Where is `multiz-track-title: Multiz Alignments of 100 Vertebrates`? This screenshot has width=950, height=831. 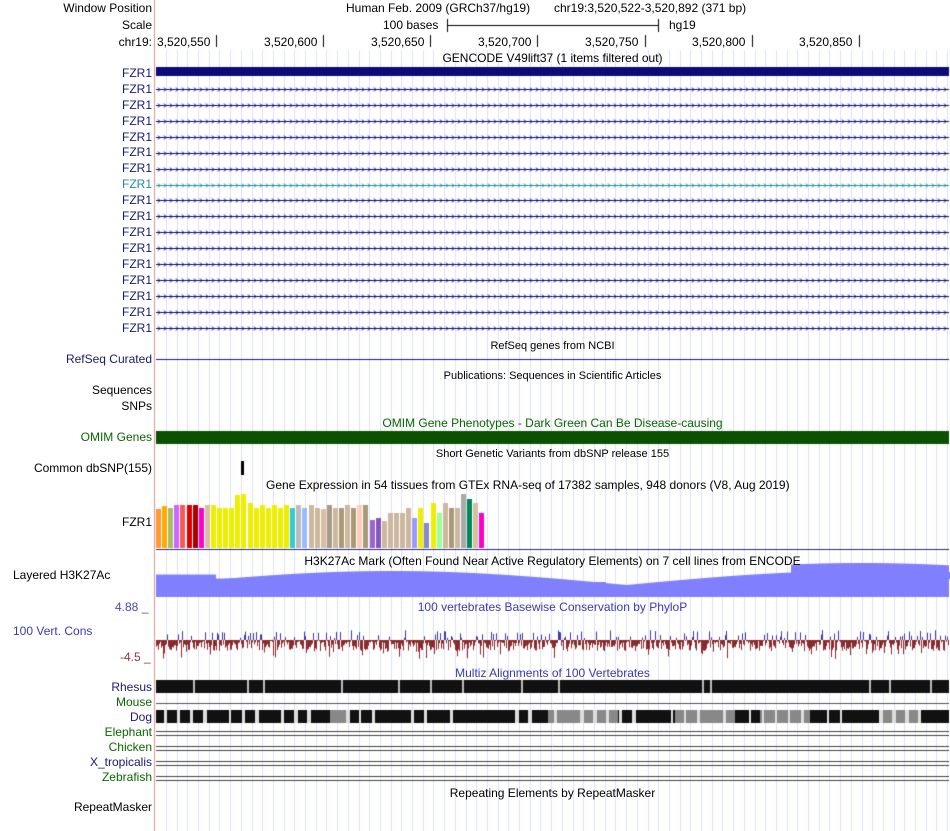 multiz-track-title: Multiz Alignments of 100 Vertebrates is located at coordinates (552, 673).